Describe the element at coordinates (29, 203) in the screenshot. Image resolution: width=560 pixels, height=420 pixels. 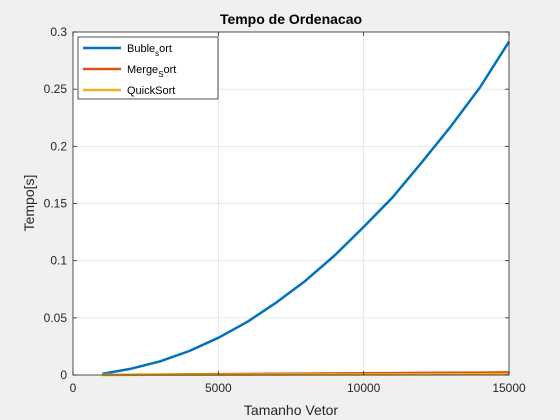
I see `y-axis-label: Tempo[s]` at that location.